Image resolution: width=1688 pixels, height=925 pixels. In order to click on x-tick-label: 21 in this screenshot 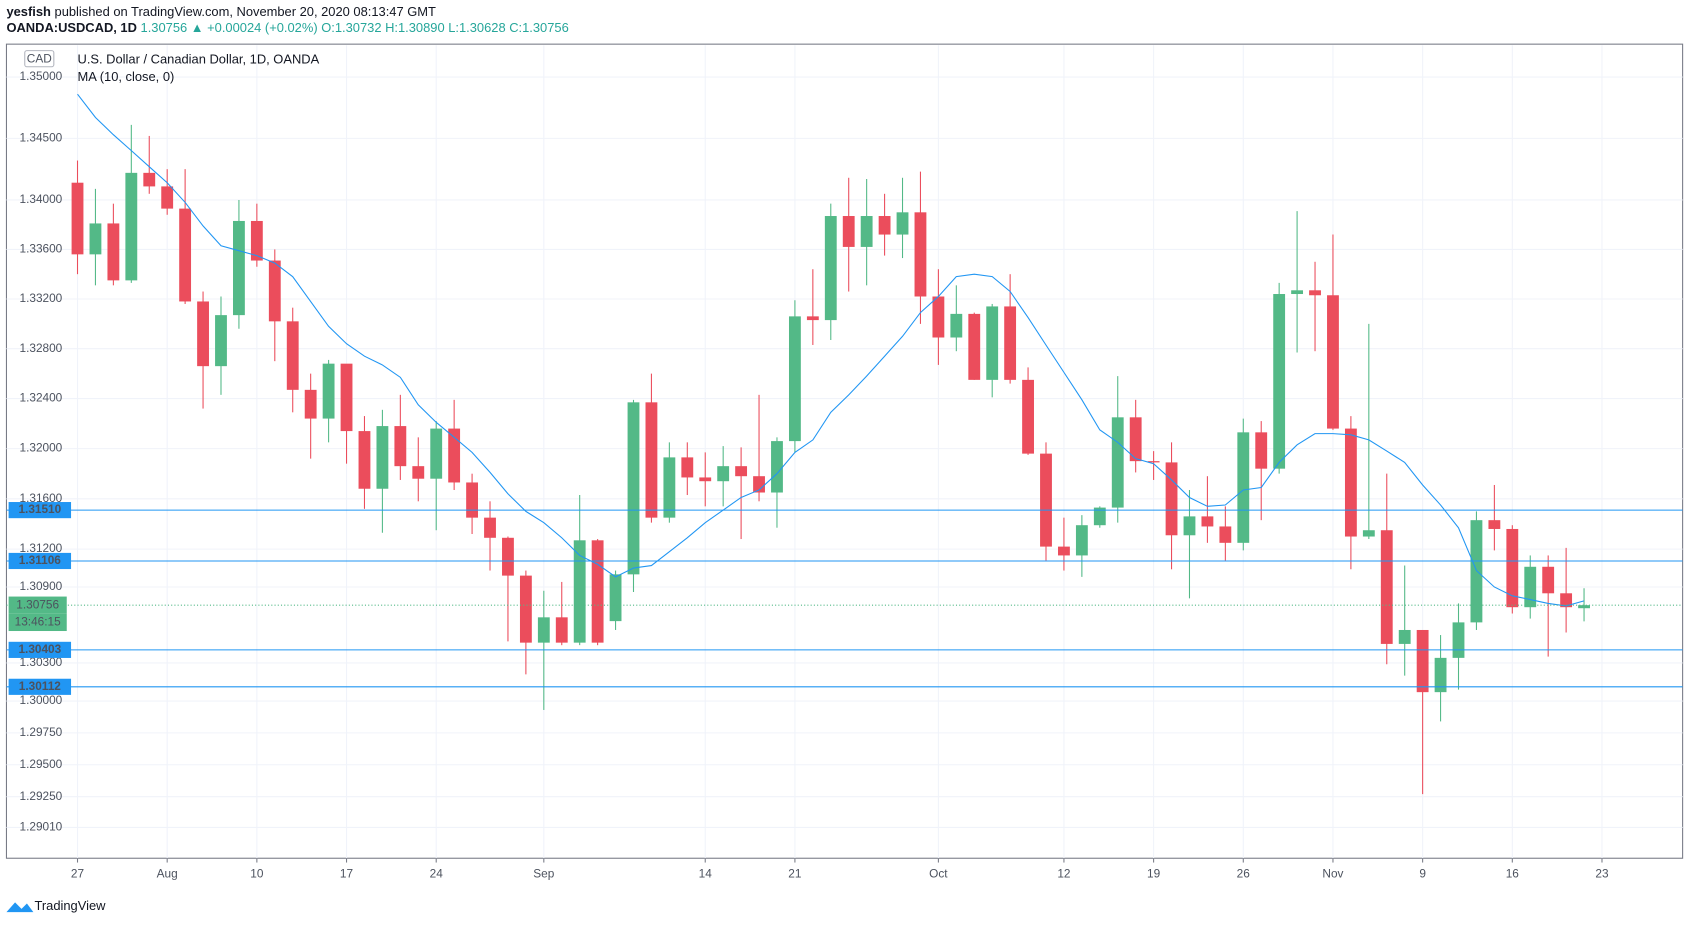, I will do `click(794, 874)`.